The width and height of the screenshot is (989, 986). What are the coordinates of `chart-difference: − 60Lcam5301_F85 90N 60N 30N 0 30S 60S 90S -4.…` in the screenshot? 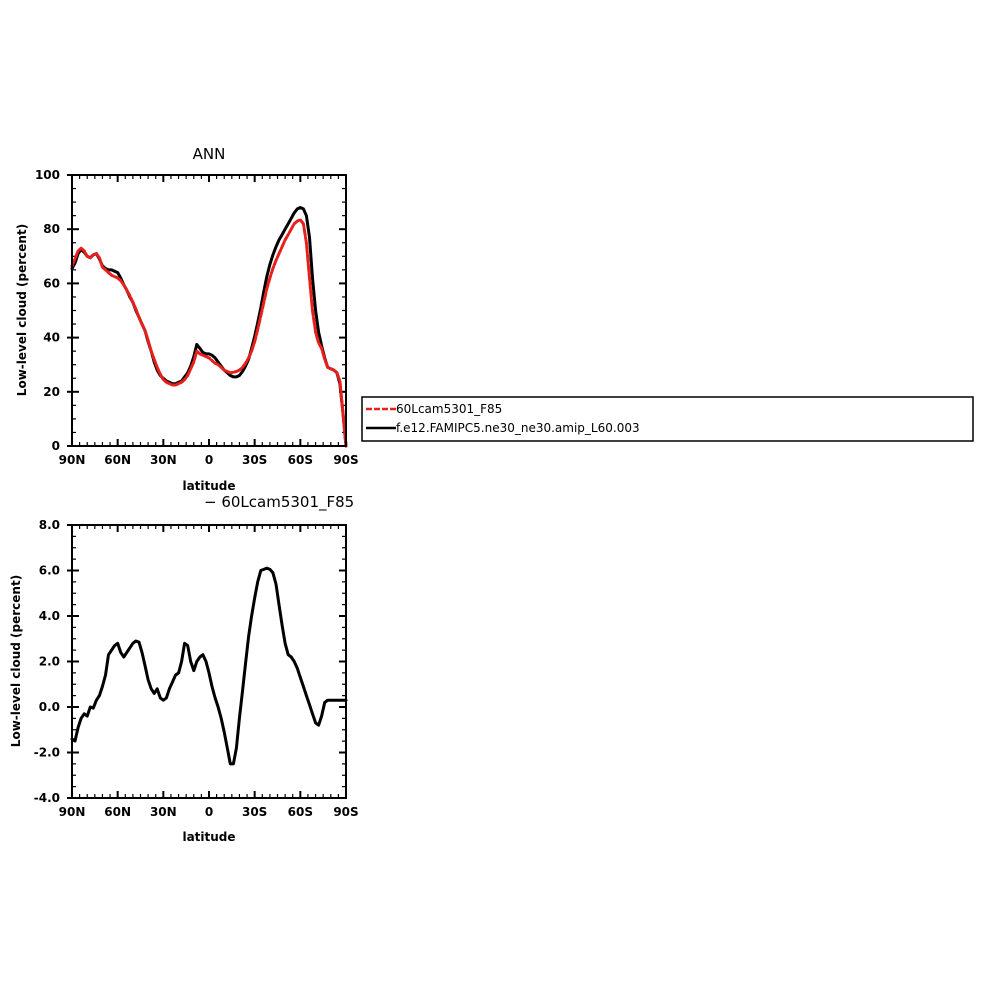 It's located at (184, 668).